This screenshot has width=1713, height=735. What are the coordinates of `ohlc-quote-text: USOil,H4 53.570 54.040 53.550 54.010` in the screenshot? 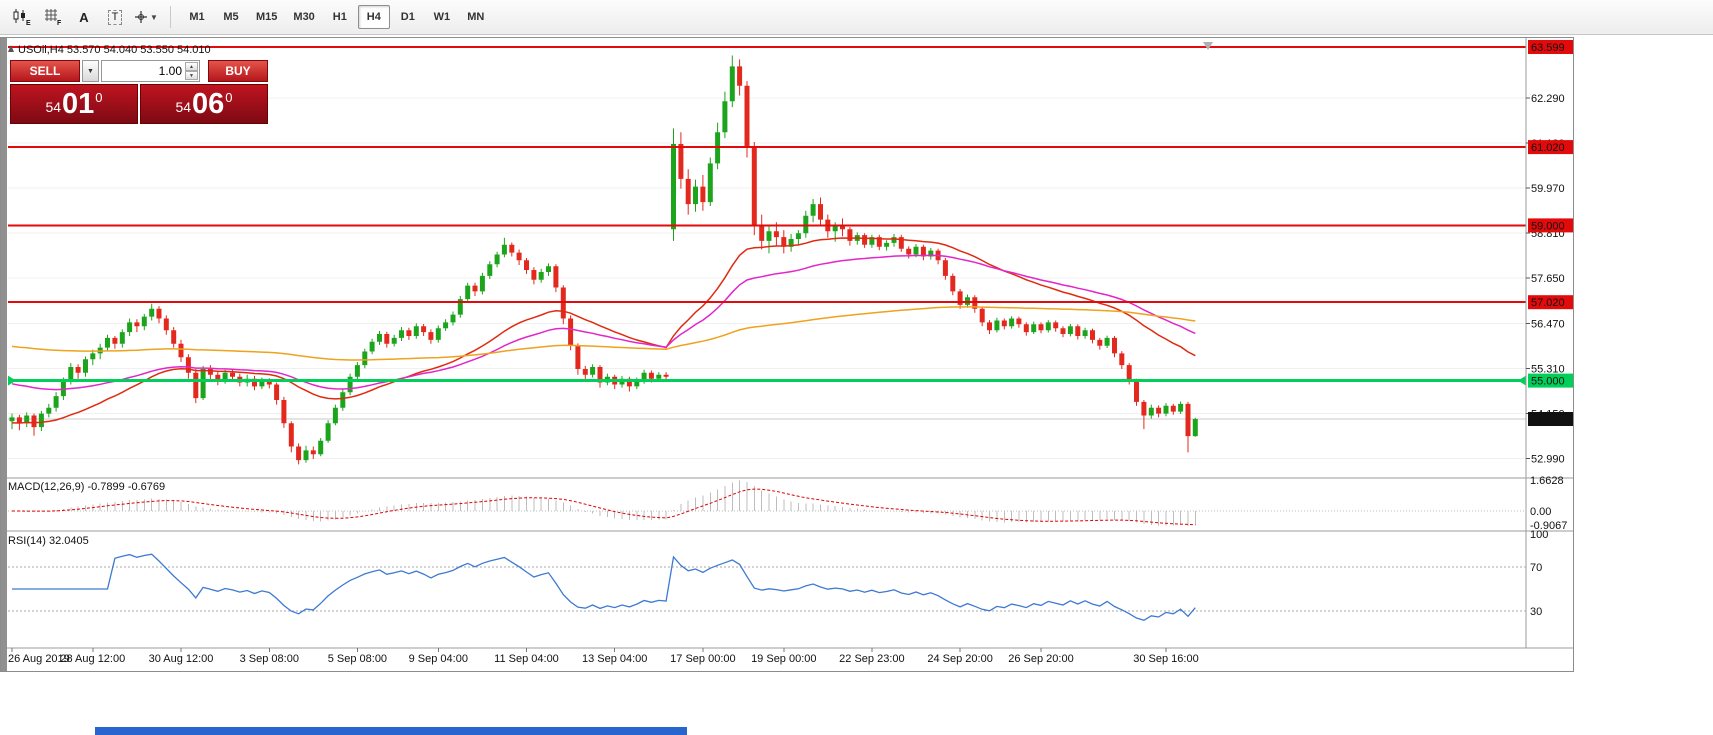 It's located at (114, 50).